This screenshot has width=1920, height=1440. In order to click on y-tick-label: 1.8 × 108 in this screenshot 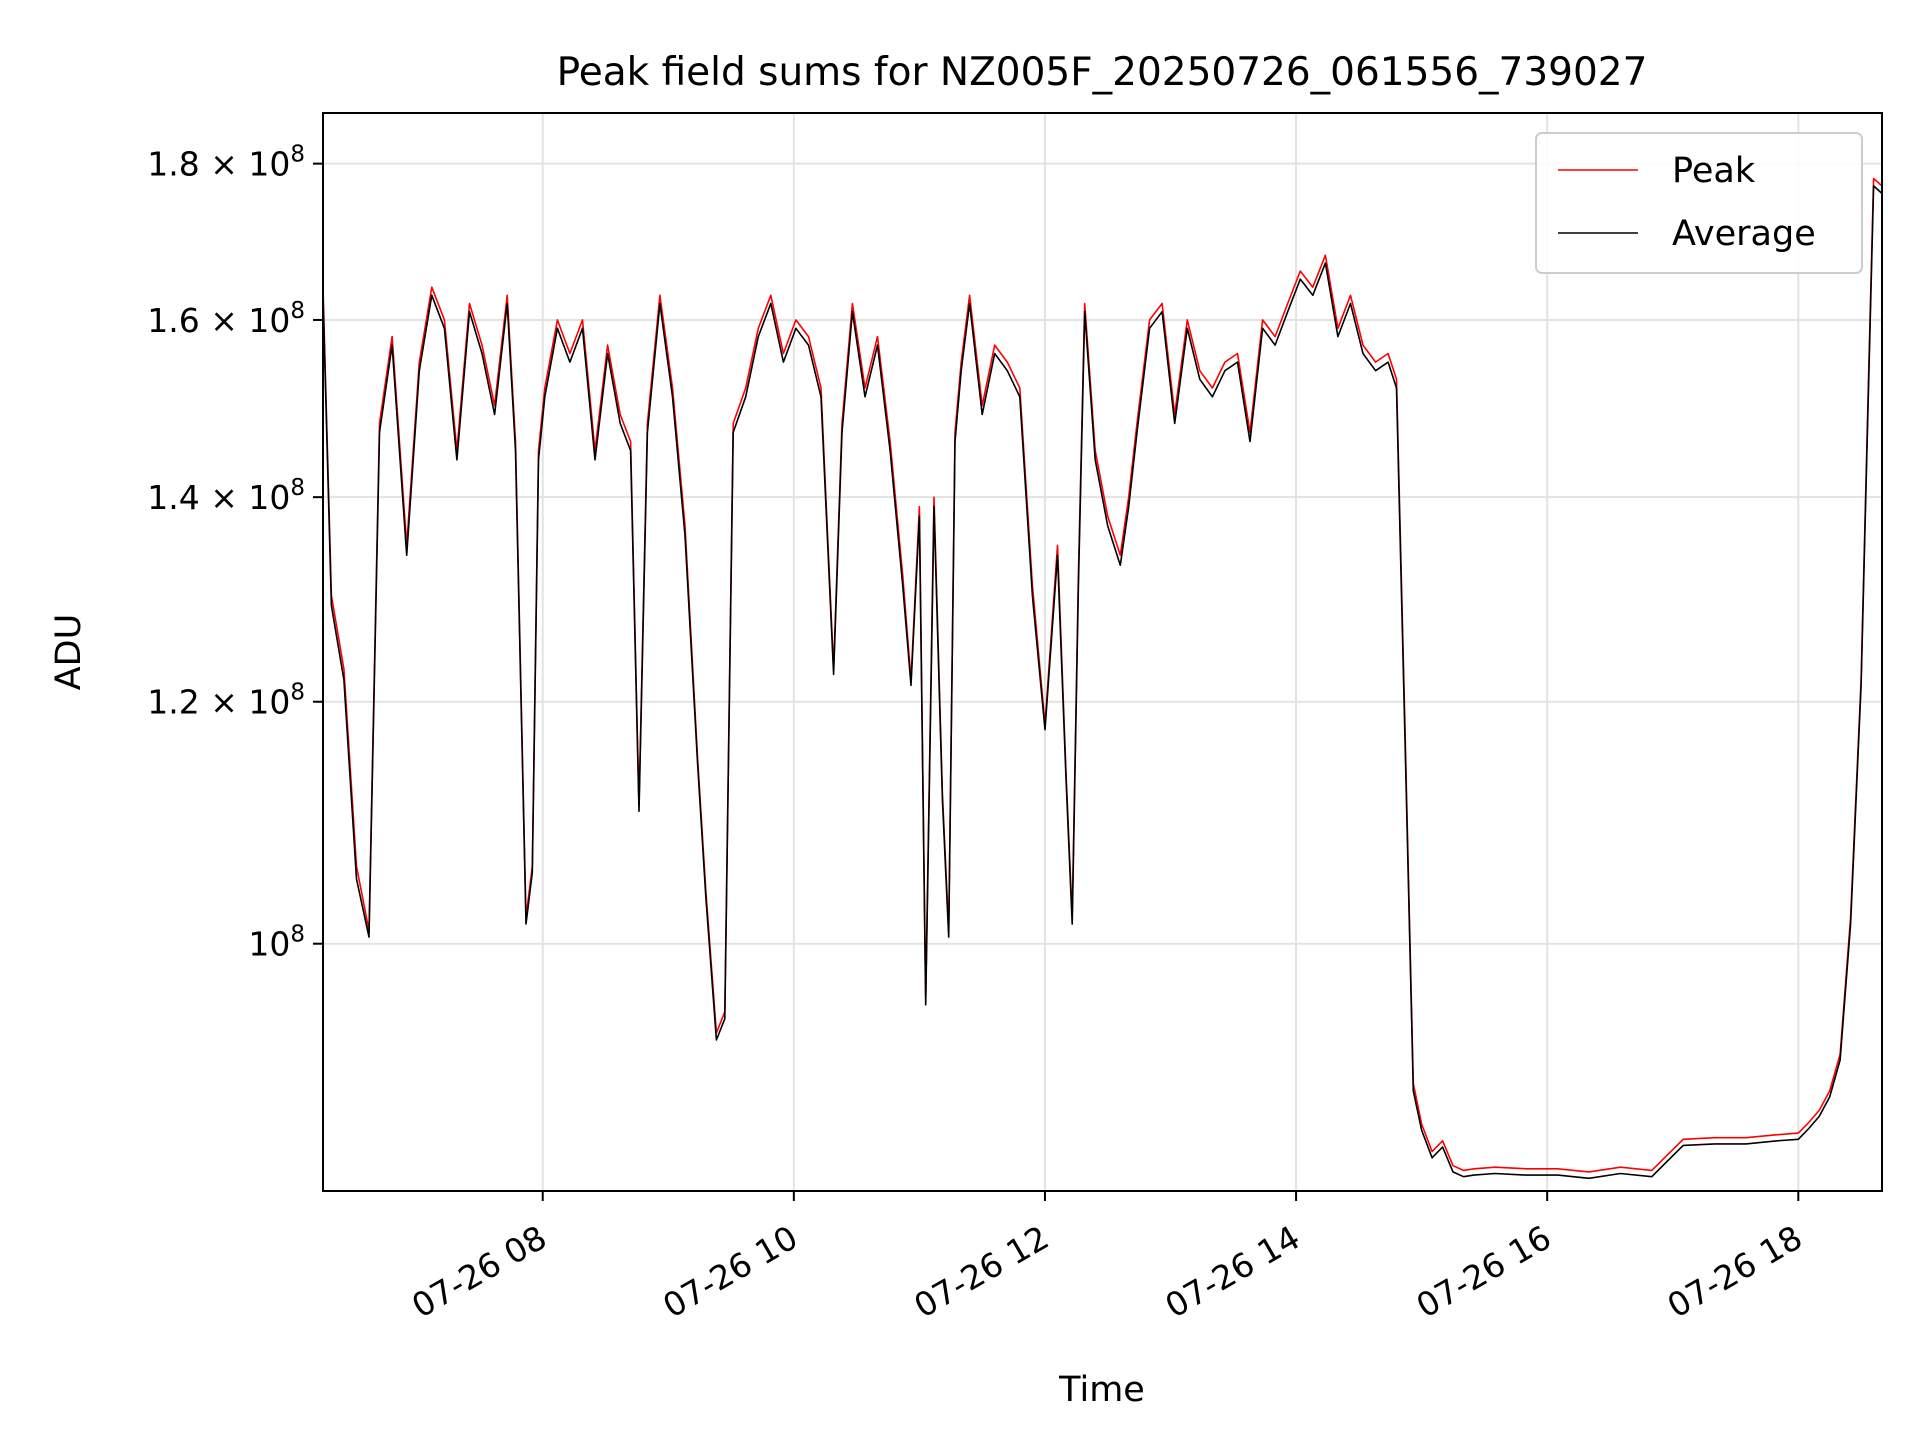, I will do `click(226, 163)`.